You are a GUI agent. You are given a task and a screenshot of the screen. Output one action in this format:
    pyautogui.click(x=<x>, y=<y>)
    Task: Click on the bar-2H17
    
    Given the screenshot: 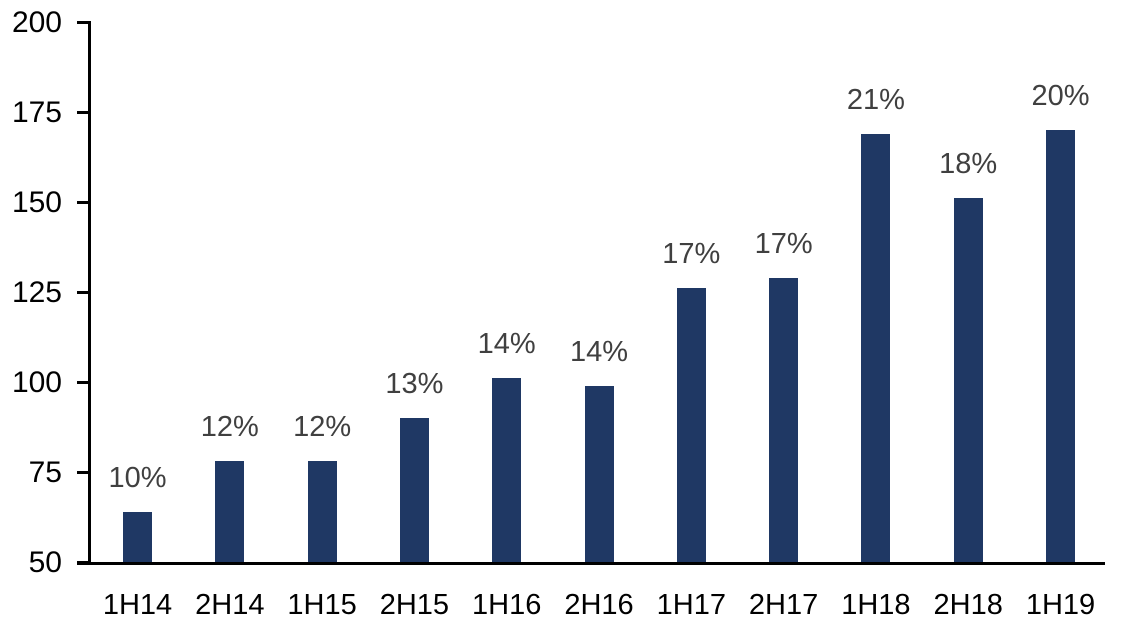 What is the action you would take?
    pyautogui.click(x=784, y=419)
    